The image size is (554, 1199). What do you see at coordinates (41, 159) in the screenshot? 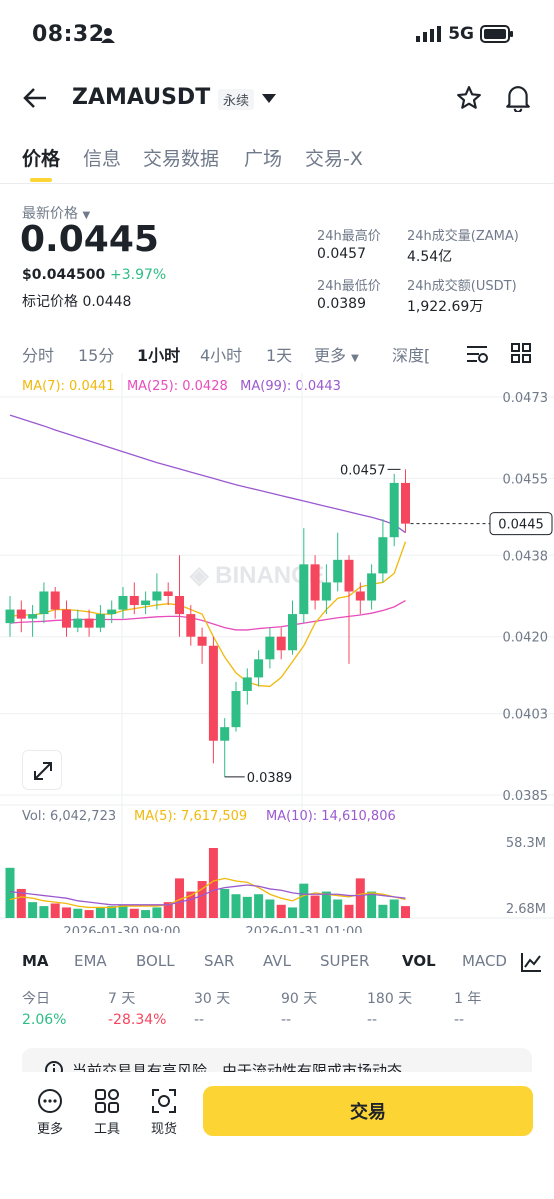
I see `tab-price: 价格` at bounding box center [41, 159].